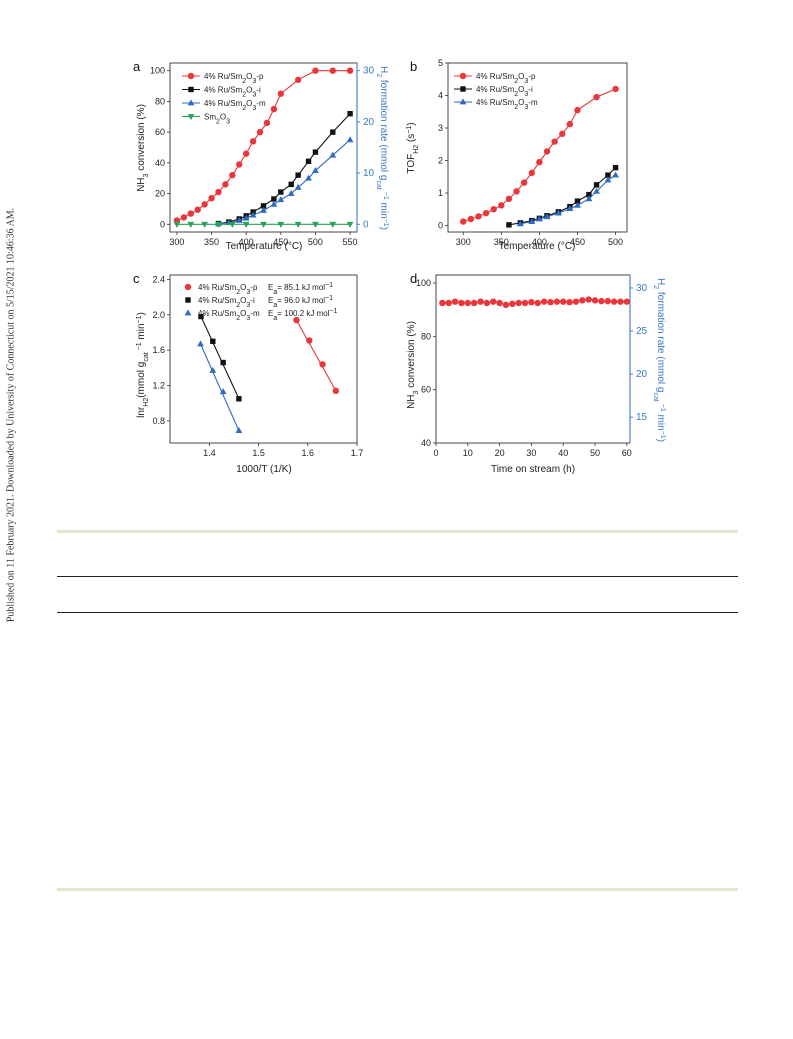  Describe the element at coordinates (440, 63) in the screenshot. I see `y-tick-label: 5` at that location.